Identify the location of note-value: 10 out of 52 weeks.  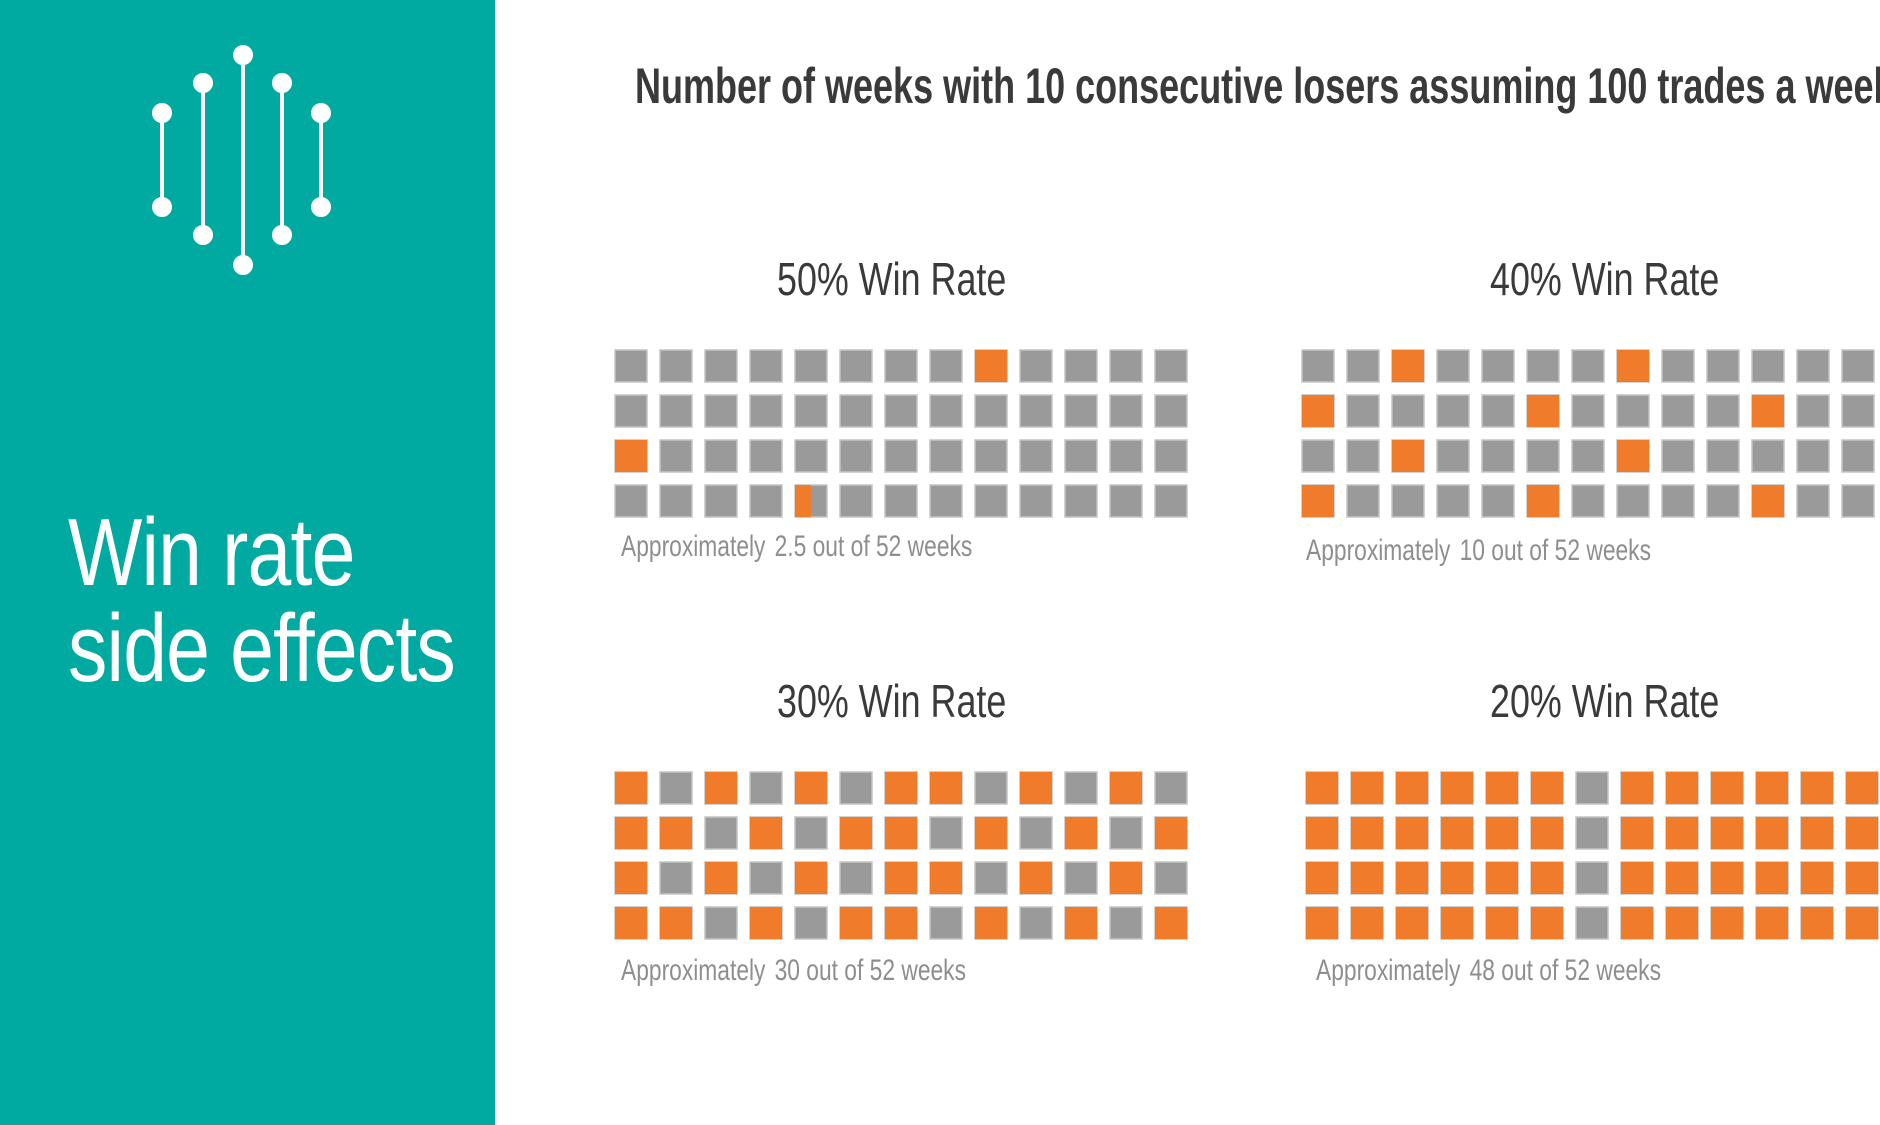
(1555, 550).